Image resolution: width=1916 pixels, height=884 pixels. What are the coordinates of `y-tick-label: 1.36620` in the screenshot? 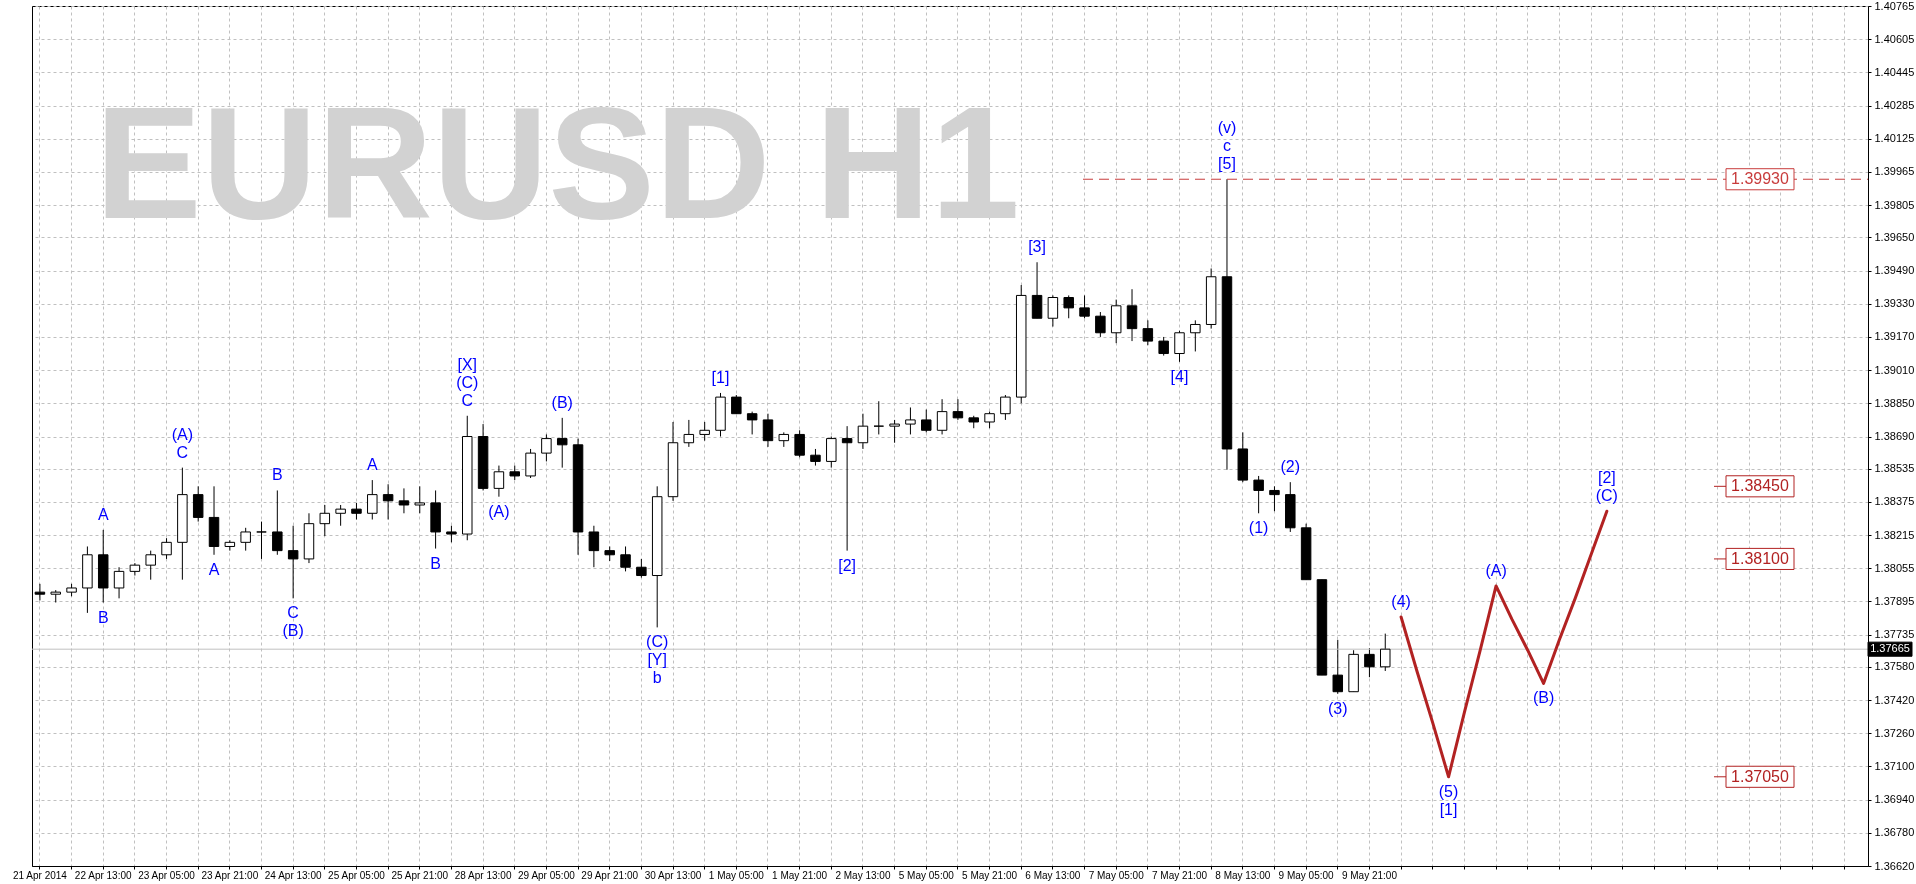 It's located at (1894, 865).